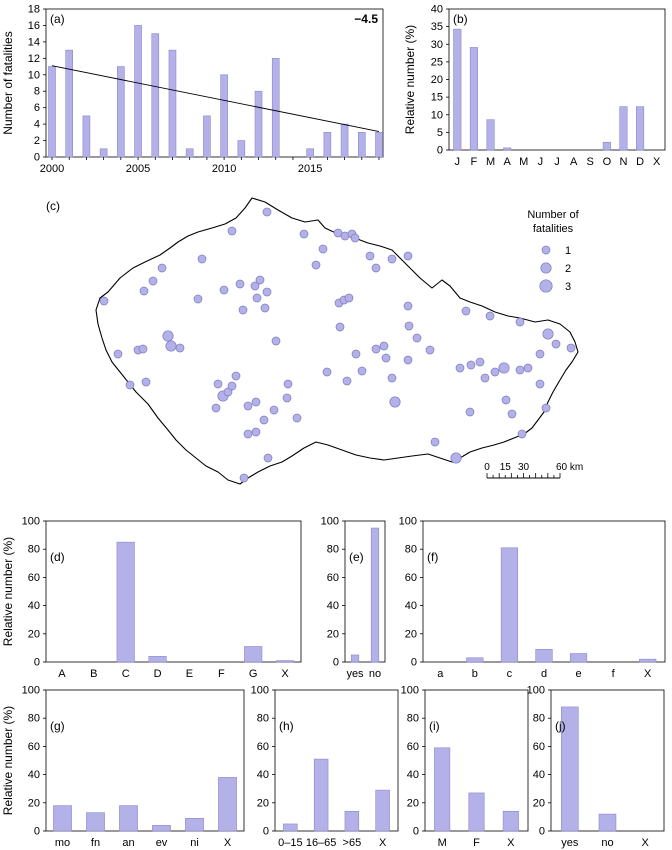 Image resolution: width=672 pixels, height=850 pixels. What do you see at coordinates (568, 269) in the screenshot?
I see `legend-label: 2` at bounding box center [568, 269].